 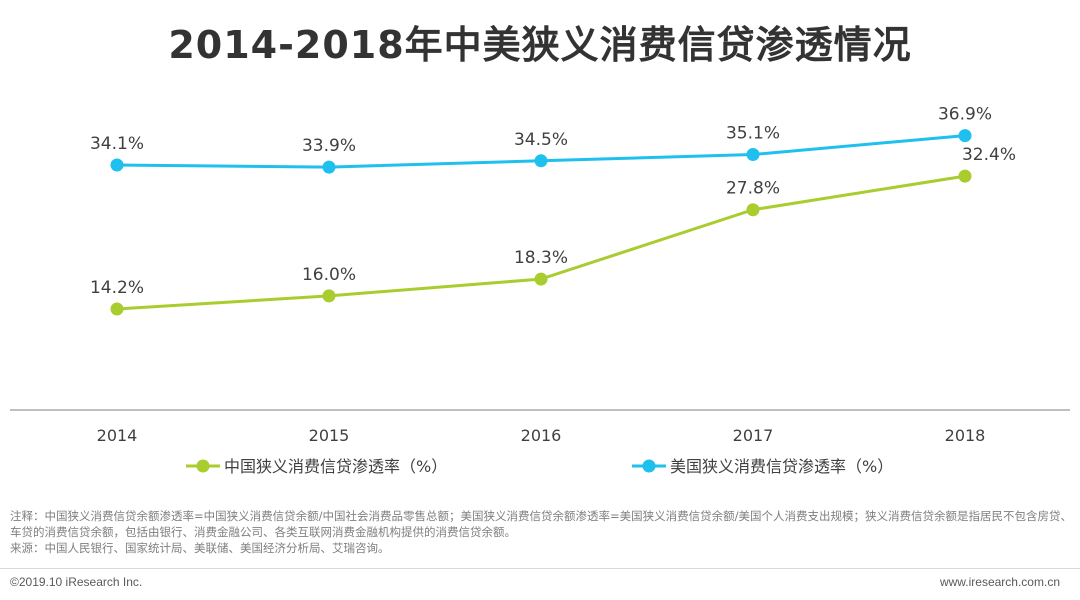 I want to click on legend-label: 美国狭义消费信贷渗透率（%）, so click(x=781, y=466).